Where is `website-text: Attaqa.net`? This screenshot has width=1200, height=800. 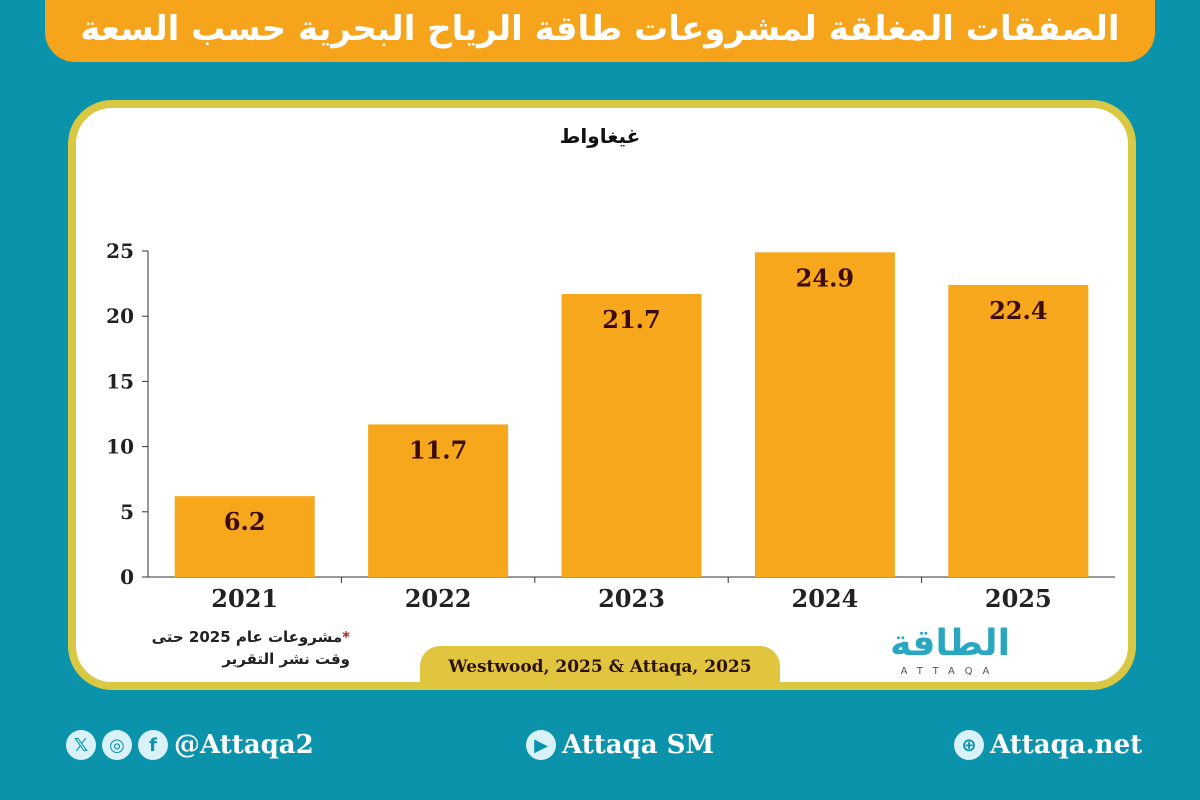
website-text: Attaqa.net is located at coordinates (1066, 745).